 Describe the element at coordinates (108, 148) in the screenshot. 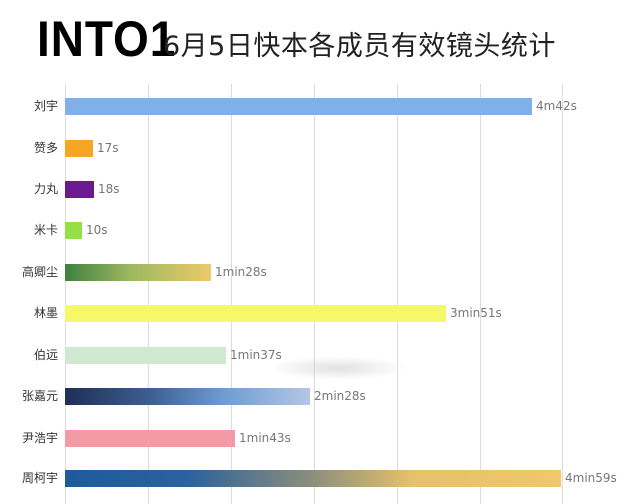

I see `value-label: 17s` at that location.